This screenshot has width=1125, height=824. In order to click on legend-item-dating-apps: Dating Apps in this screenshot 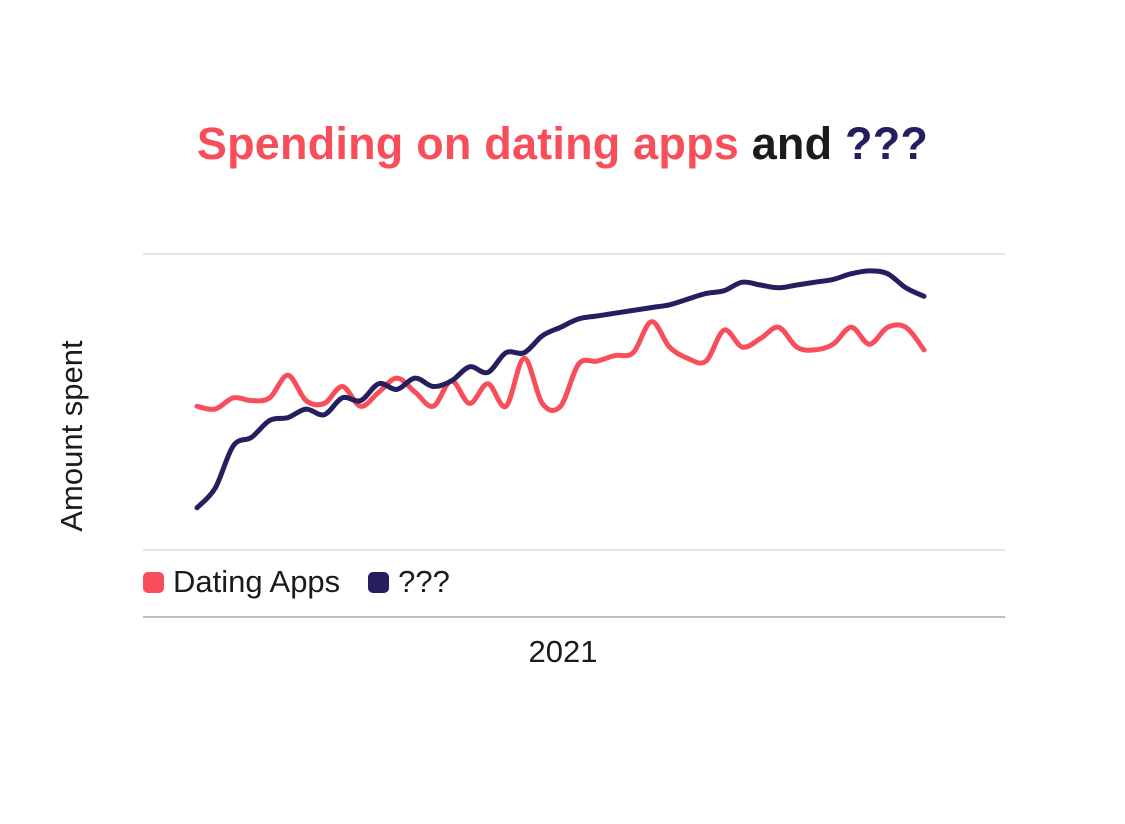, I will do `click(241, 582)`.